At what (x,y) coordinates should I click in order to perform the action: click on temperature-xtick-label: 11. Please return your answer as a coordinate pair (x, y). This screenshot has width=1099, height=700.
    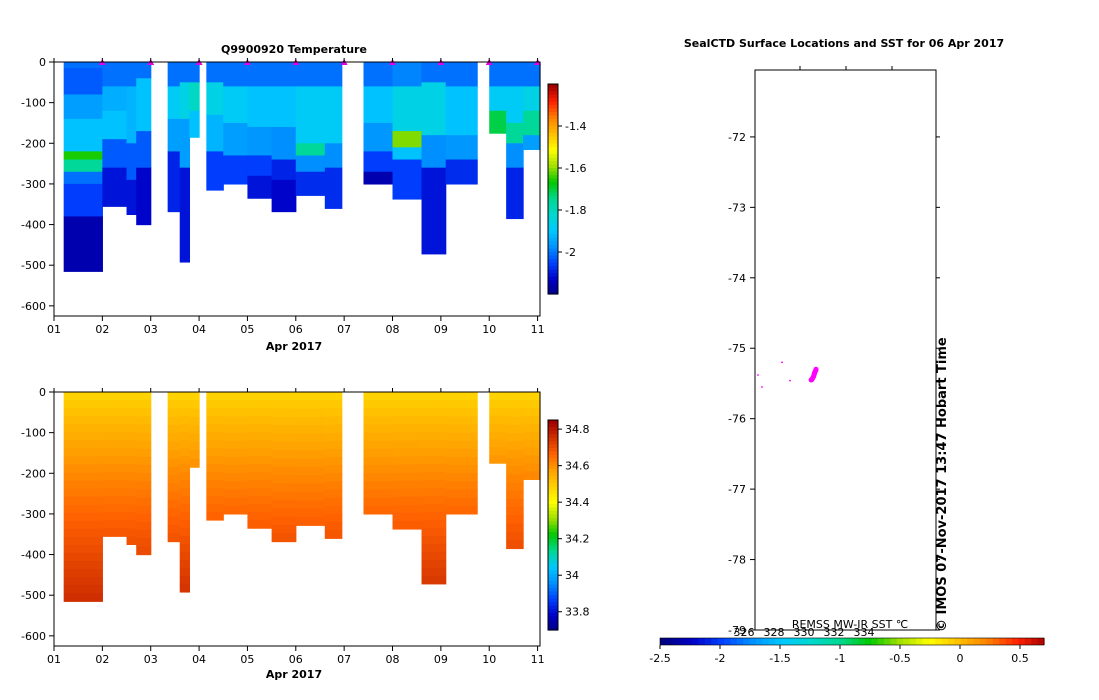
    Looking at the image, I should click on (538, 329).